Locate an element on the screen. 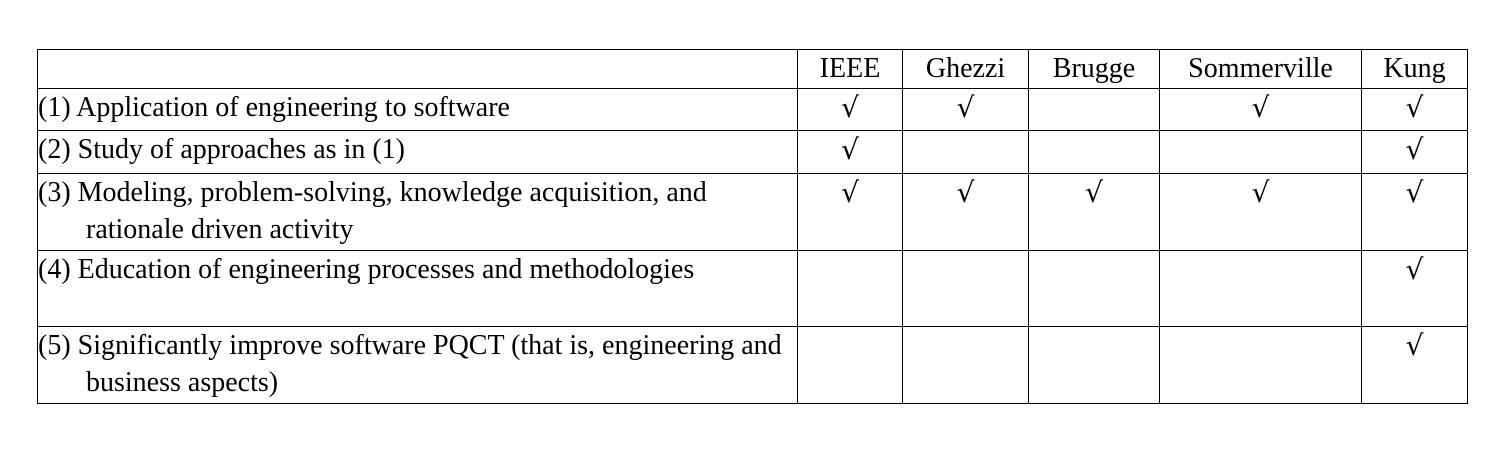  table-row: (2) Study of approaches as in (1) √ √ is located at coordinates (752, 152).